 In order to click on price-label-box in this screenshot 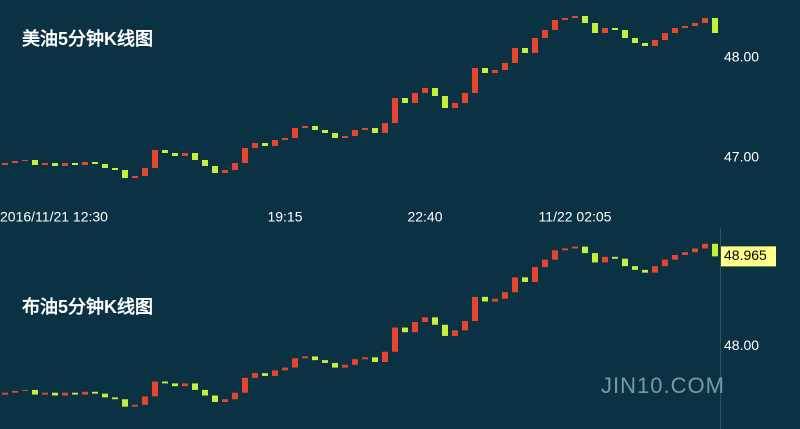, I will do `click(748, 256)`.